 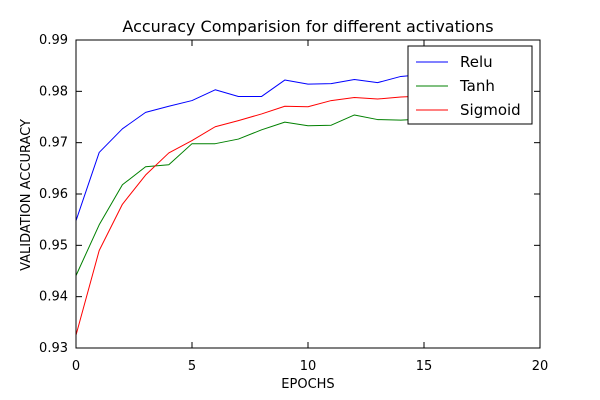 I want to click on y-axis-label: VALIDATION ACCURACY, so click(x=26, y=195).